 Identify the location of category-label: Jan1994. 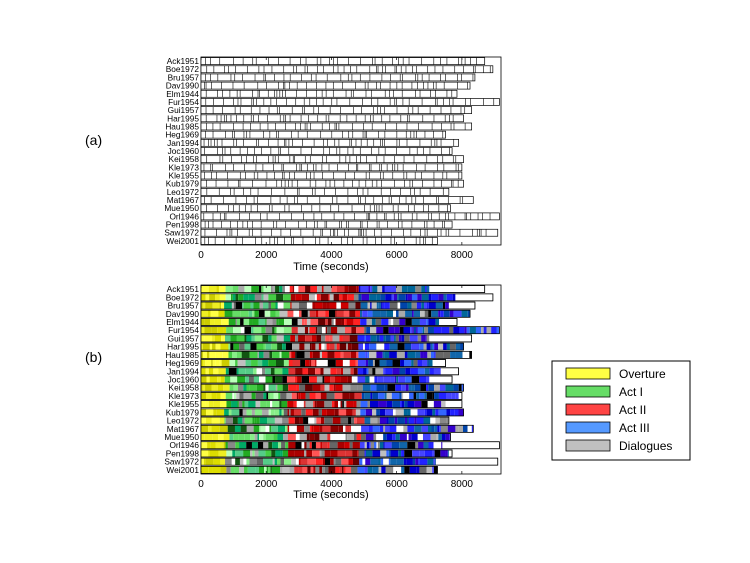
(183, 143).